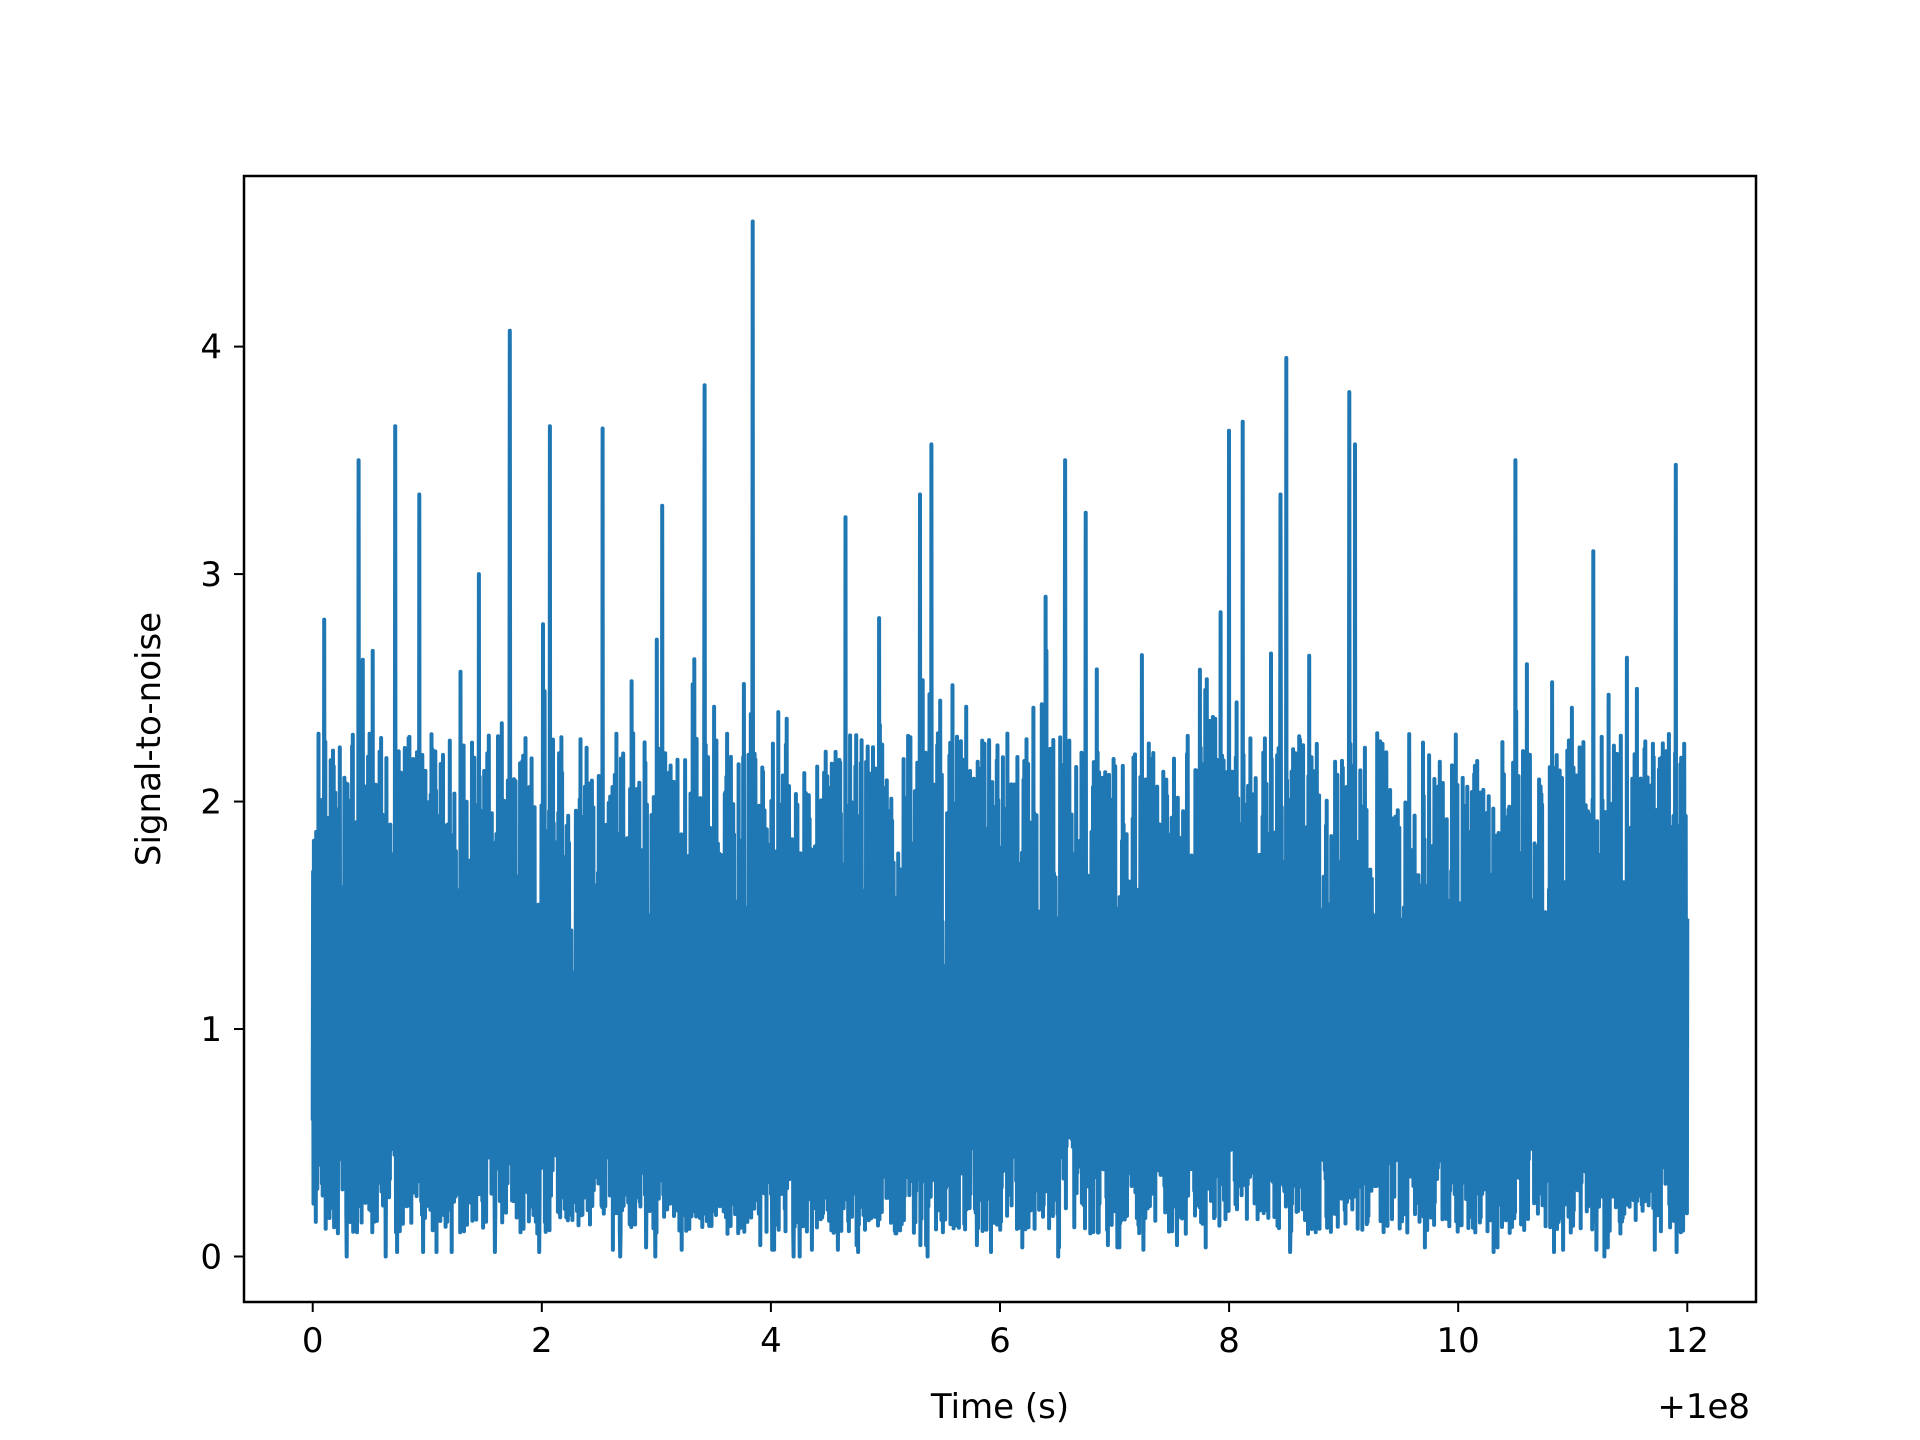 The width and height of the screenshot is (1920, 1440). Describe the element at coordinates (211, 575) in the screenshot. I see `y-tick-label: 3` at that location.